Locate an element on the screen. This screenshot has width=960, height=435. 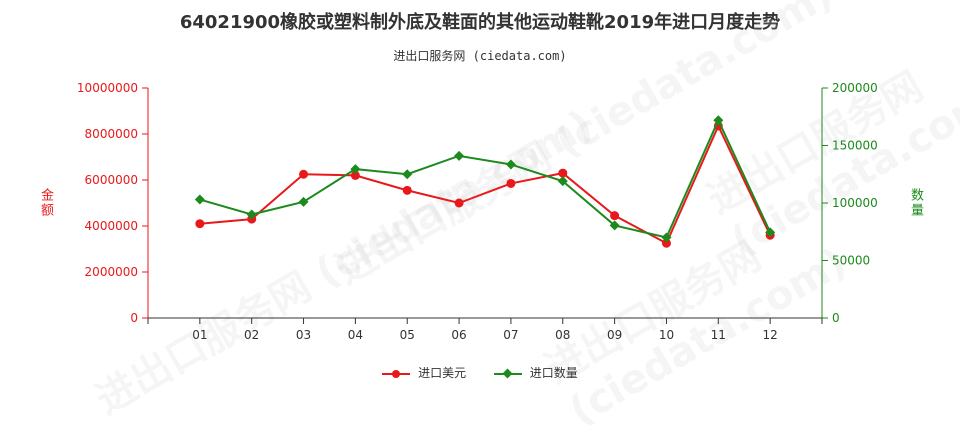
y-left-tick-label: 8000000 is located at coordinates (111, 134).